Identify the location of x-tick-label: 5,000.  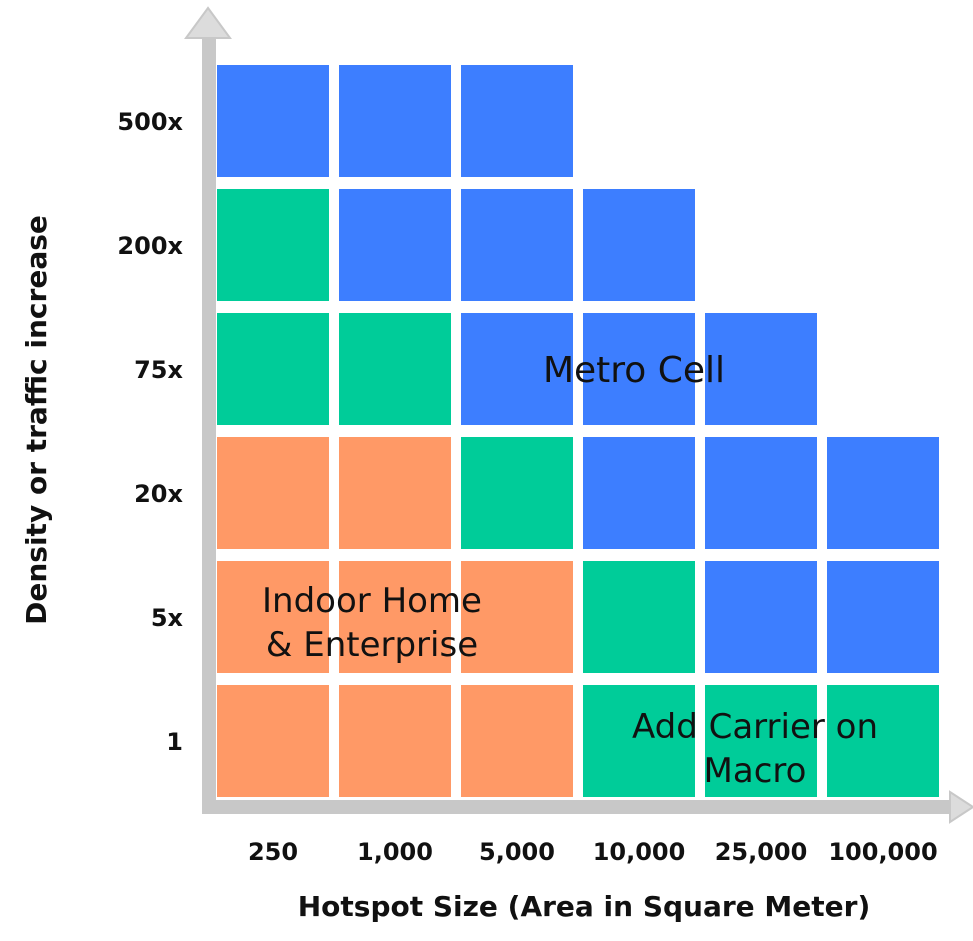
(517, 852).